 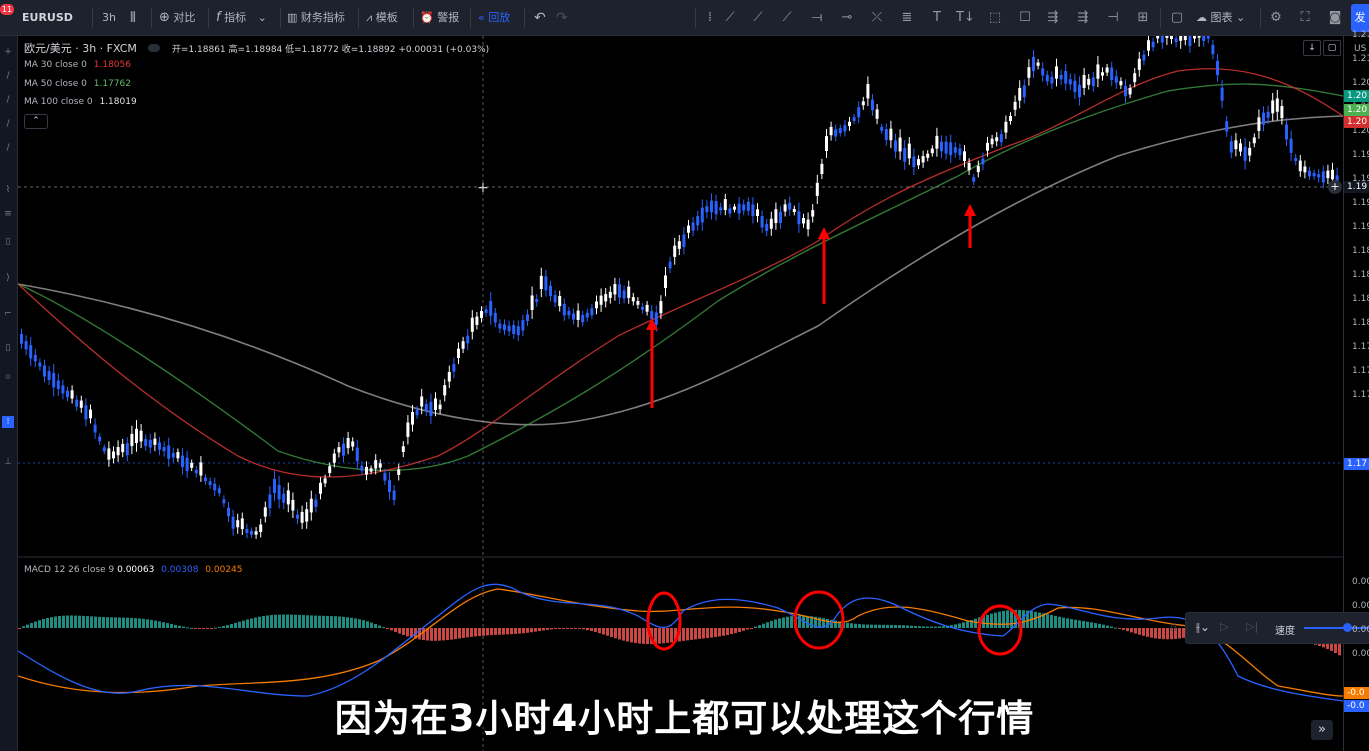 I want to click on horizontal-ray-icon: ⊸, so click(x=847, y=17).